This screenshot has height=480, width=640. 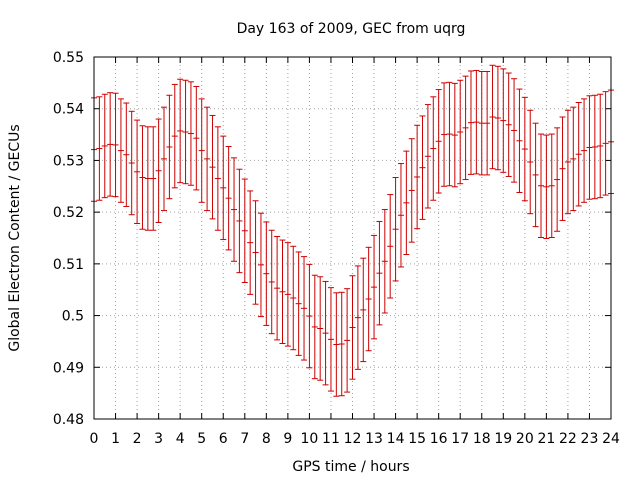 What do you see at coordinates (244, 439) in the screenshot?
I see `x-tick-label: 7` at bounding box center [244, 439].